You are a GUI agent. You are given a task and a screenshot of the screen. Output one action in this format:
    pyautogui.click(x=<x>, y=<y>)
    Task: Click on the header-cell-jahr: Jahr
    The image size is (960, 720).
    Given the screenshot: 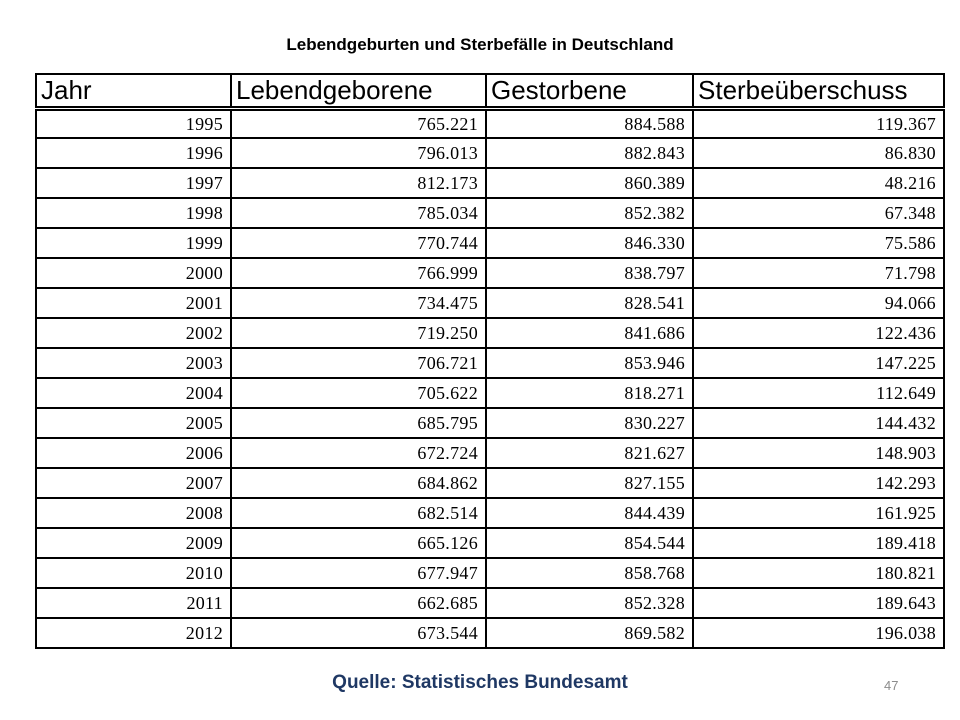 What is the action you would take?
    pyautogui.click(x=133, y=92)
    